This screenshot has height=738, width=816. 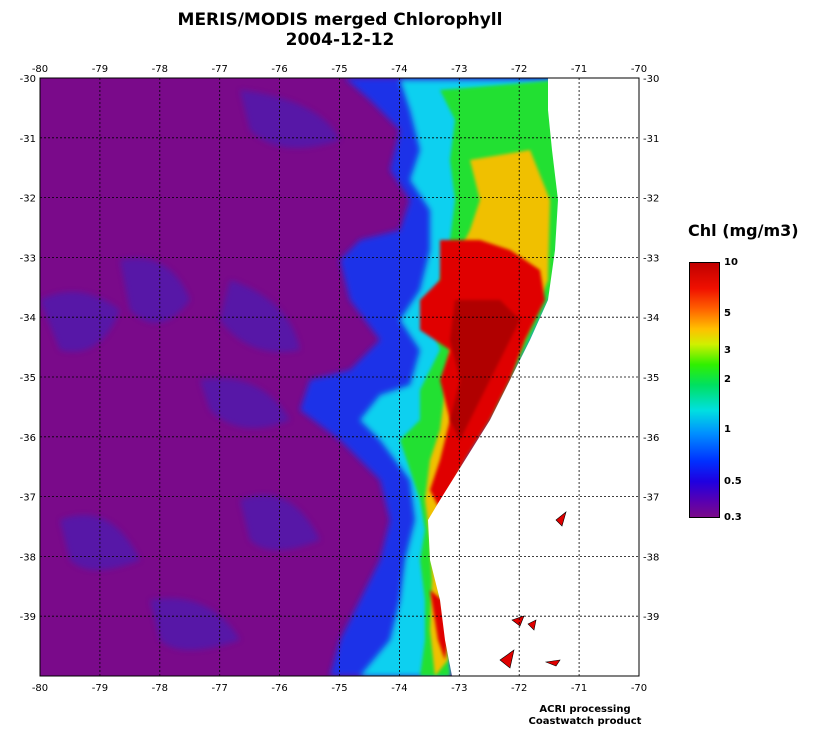 I want to click on colorbar-label: 5, so click(x=727, y=313).